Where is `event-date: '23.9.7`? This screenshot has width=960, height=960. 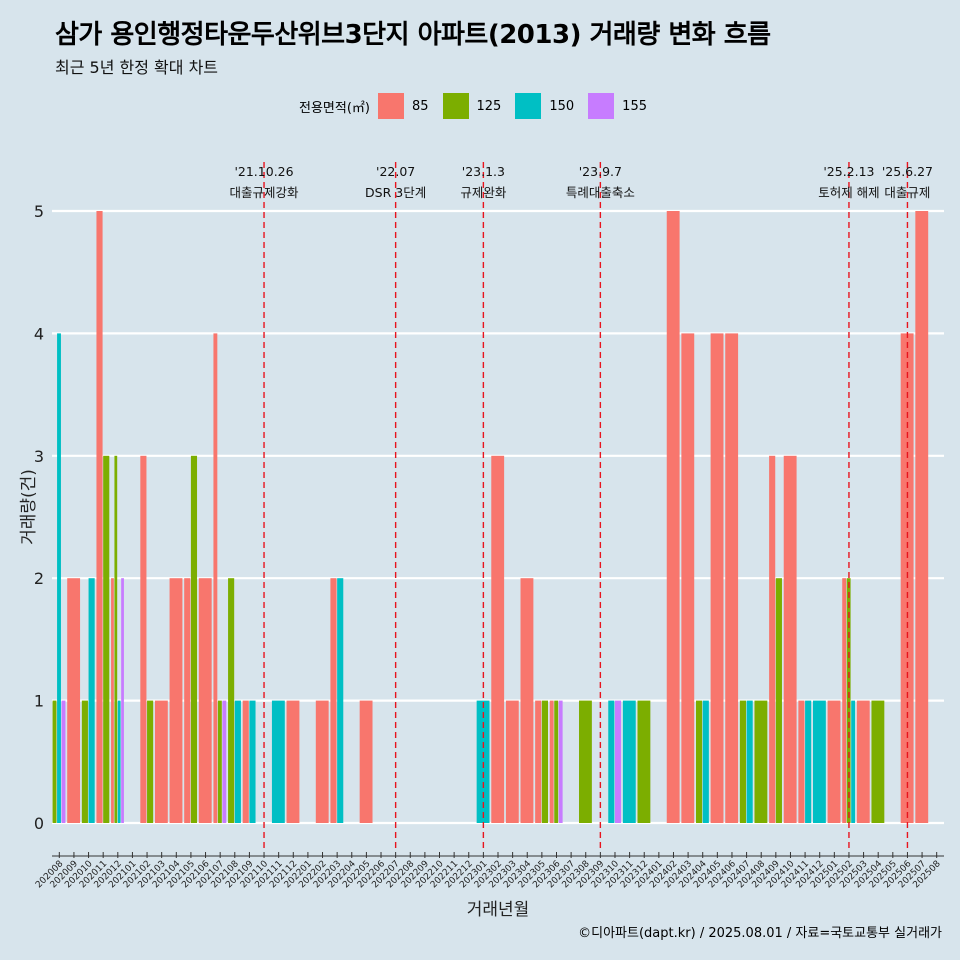 event-date: '23.9.7 is located at coordinates (600, 171).